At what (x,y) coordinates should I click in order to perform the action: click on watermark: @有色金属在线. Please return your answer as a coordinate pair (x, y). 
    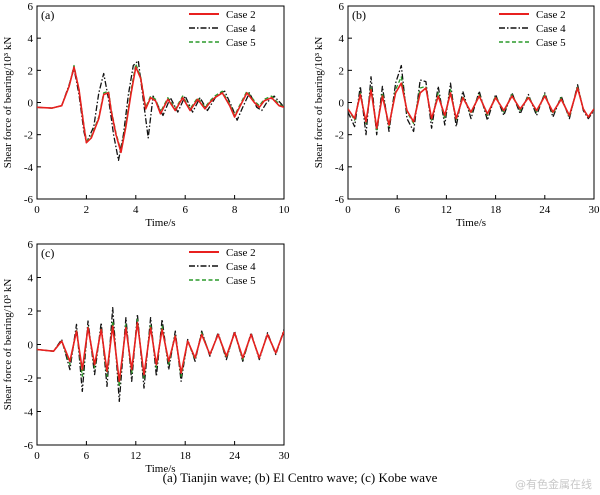
    Looking at the image, I should click on (553, 484).